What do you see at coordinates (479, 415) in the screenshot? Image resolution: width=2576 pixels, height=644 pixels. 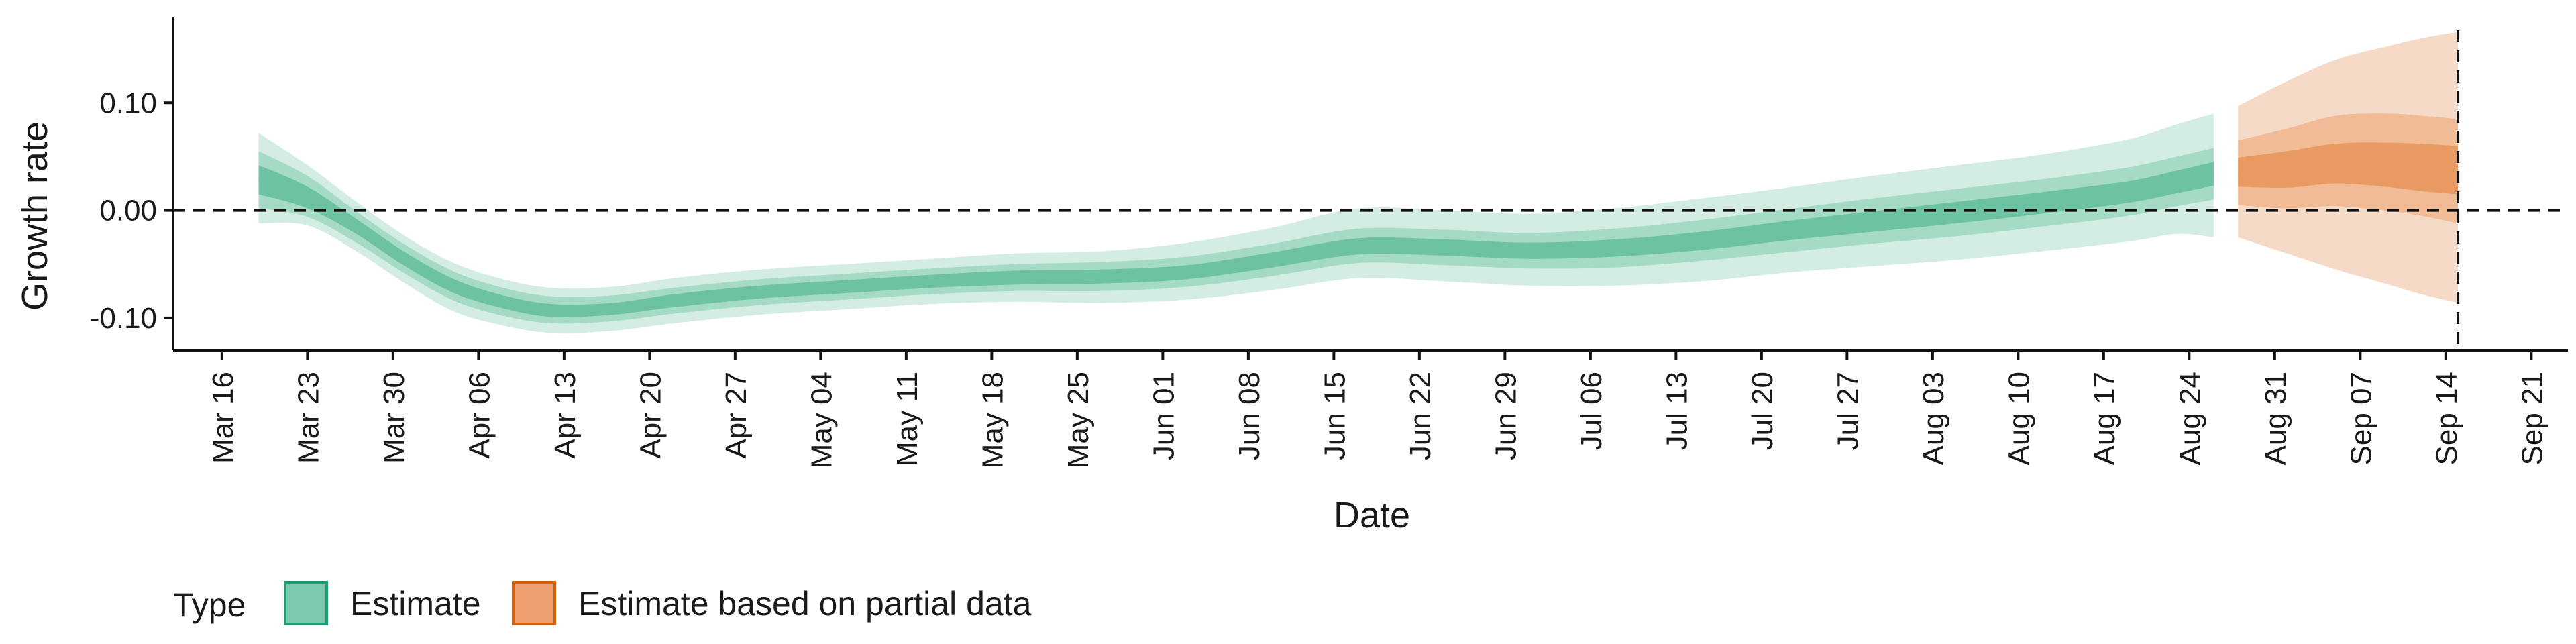 I see `x-tick-label: Apr 06` at bounding box center [479, 415].